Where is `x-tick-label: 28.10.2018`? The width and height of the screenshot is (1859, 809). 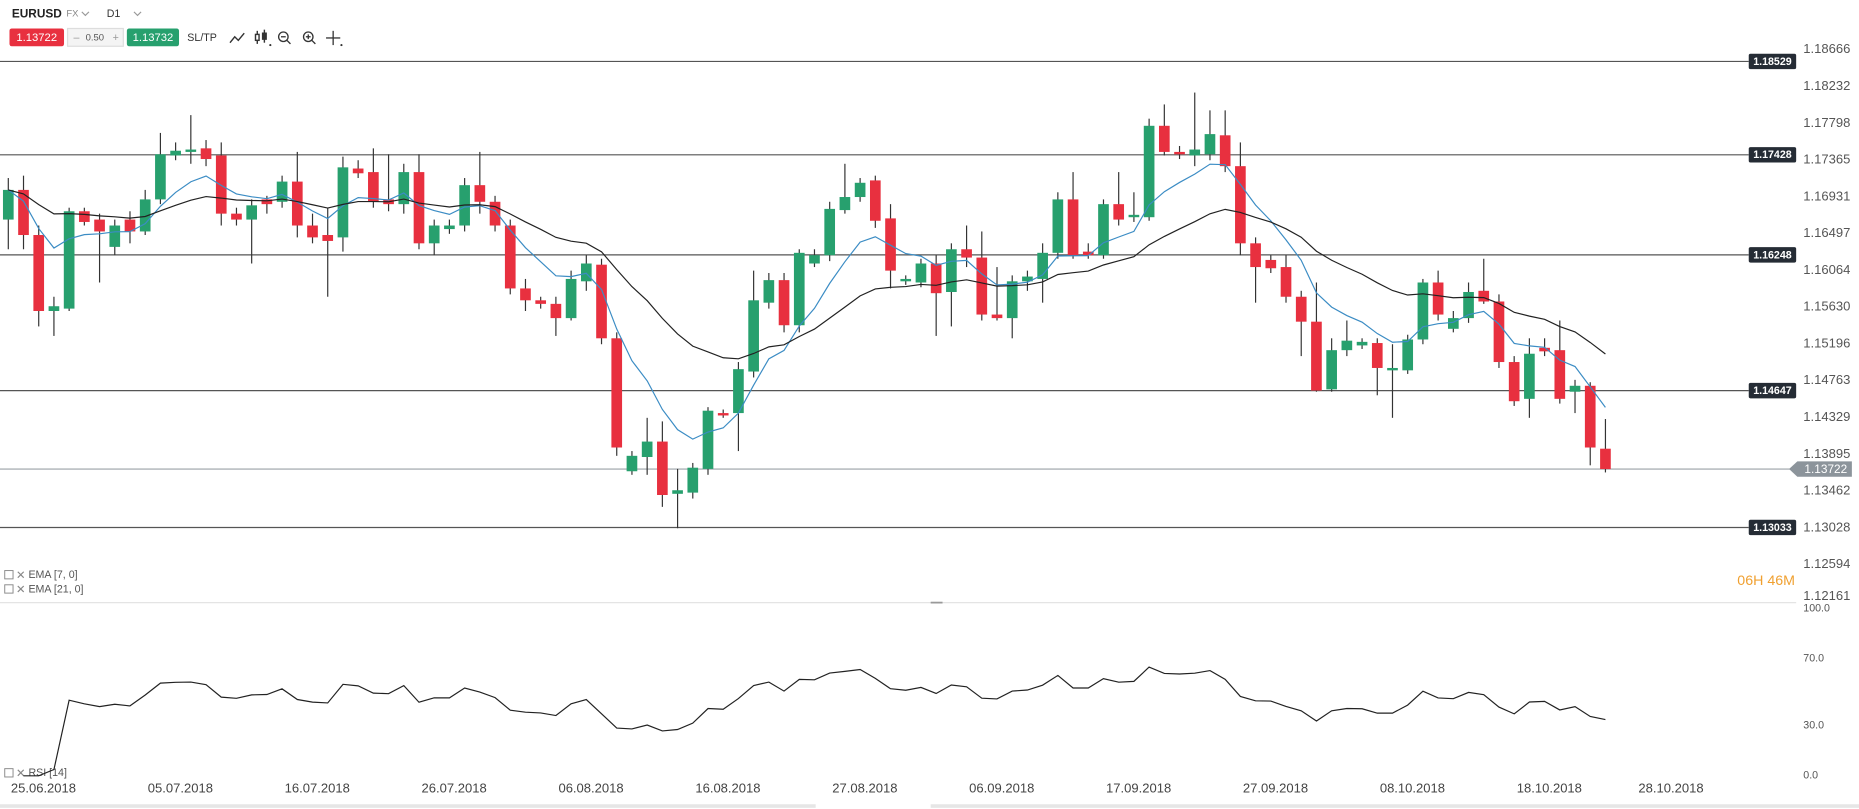 x-tick-label: 28.10.2018 is located at coordinates (1670, 787).